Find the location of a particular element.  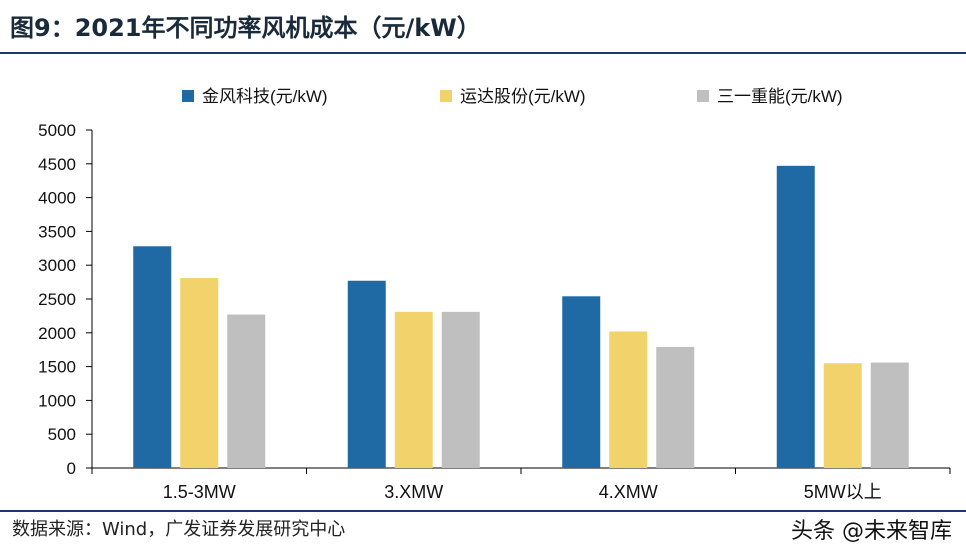

x-tick-label: 3.XMW is located at coordinates (413, 492).